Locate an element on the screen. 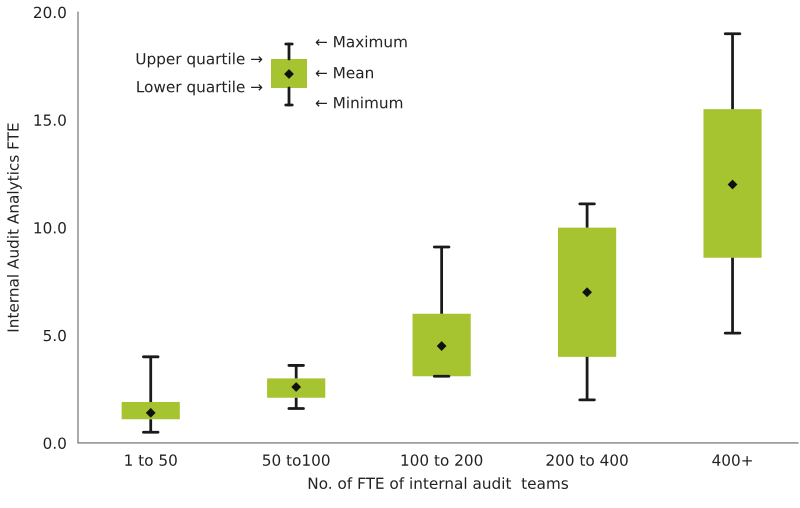  y-tick-label: 10.0 is located at coordinates (50, 228).